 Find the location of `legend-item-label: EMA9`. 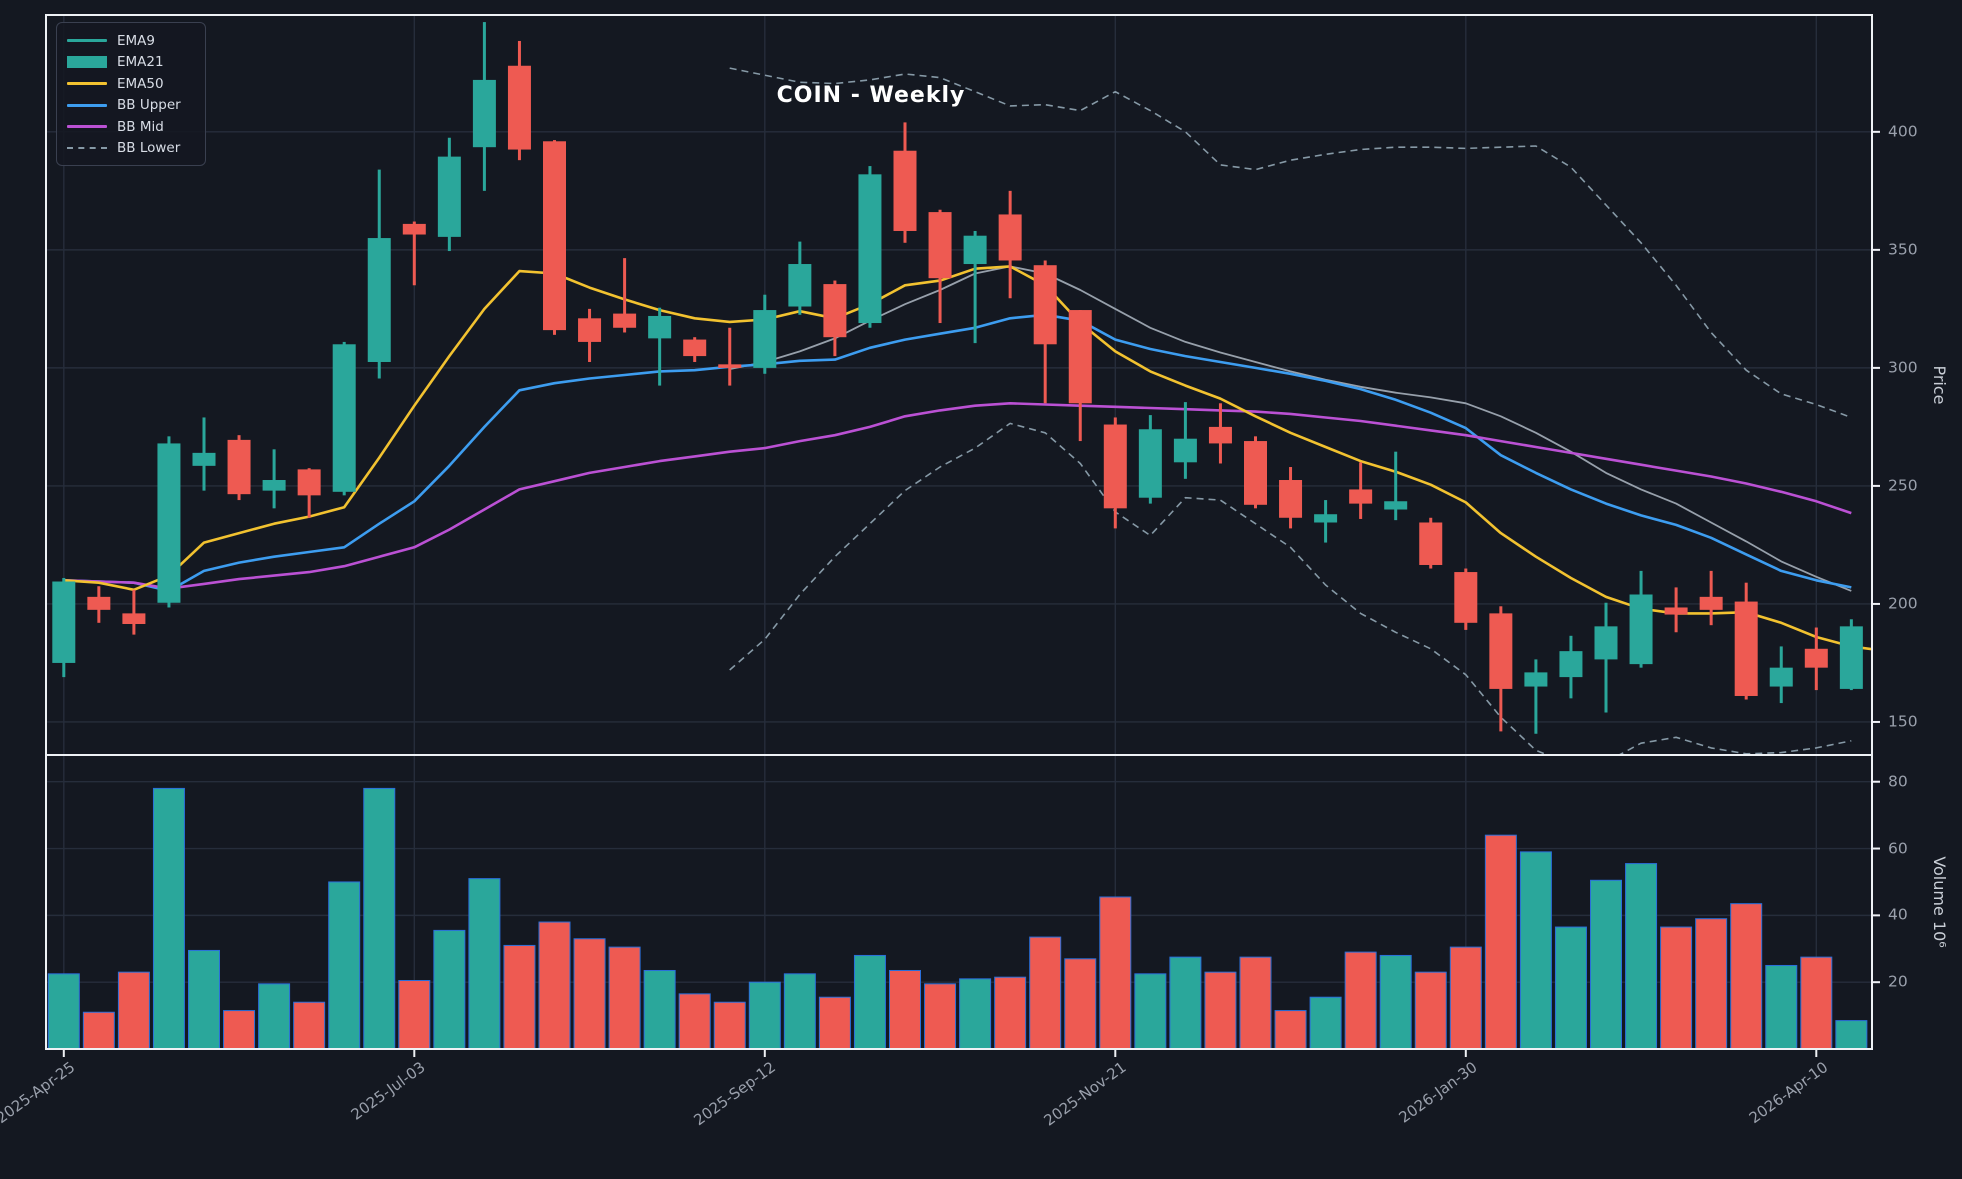

legend-item-label: EMA9 is located at coordinates (136, 40).